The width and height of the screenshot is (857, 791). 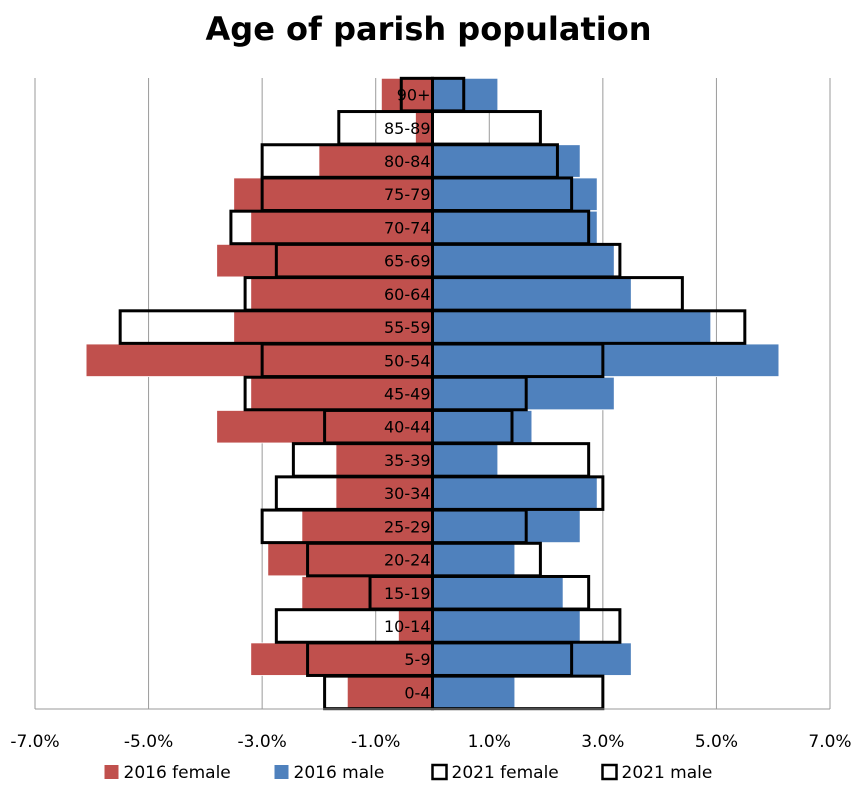 I want to click on legend-label-2016-female: 2016 female, so click(x=177, y=773).